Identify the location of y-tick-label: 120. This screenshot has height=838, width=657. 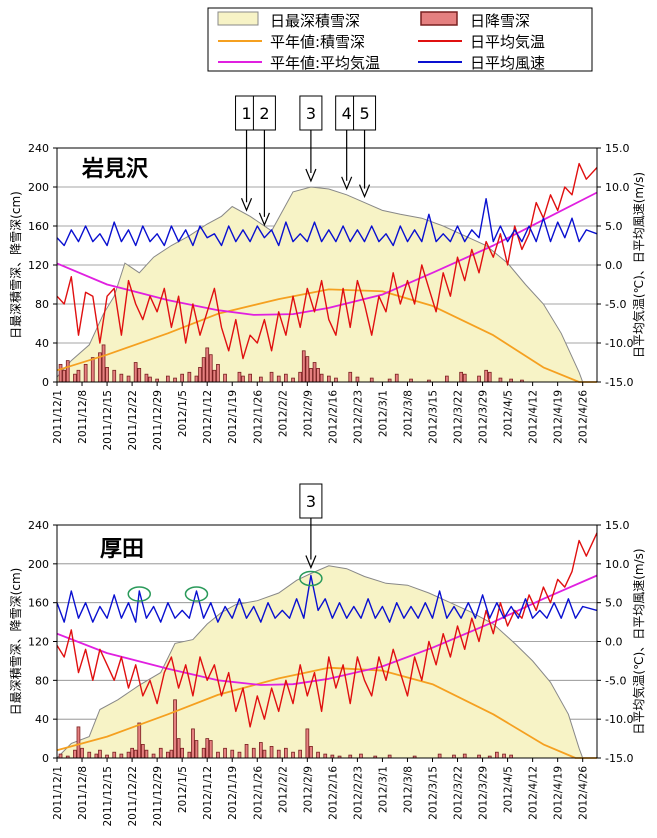
(38, 265).